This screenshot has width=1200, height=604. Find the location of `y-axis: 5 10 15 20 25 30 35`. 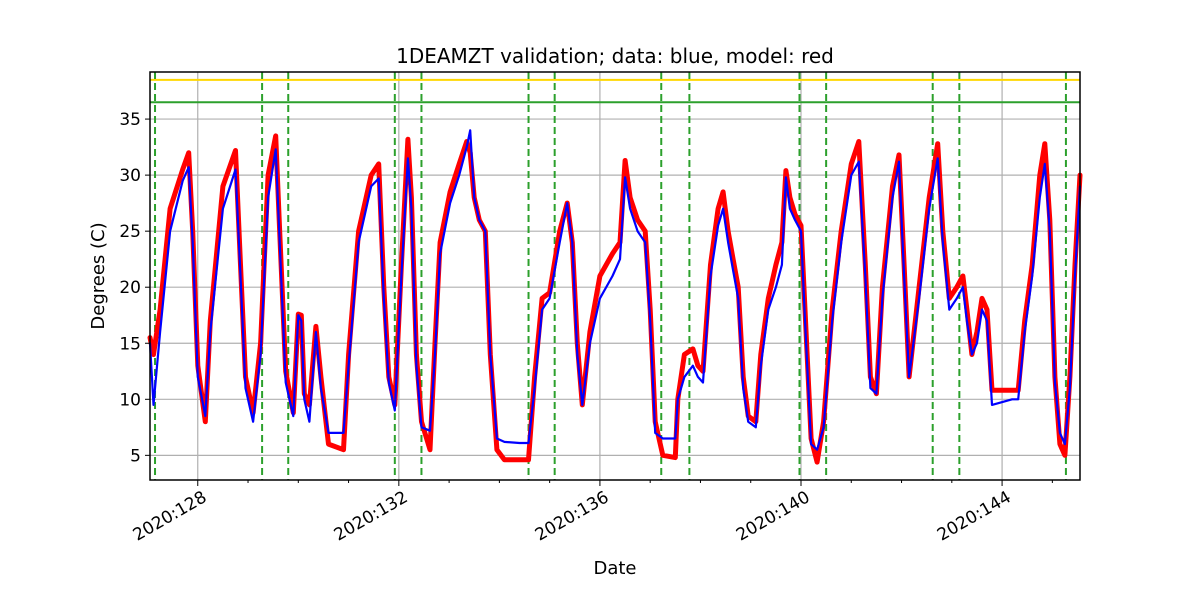

y-axis: 5 10 15 20 25 30 35 is located at coordinates (134, 288).